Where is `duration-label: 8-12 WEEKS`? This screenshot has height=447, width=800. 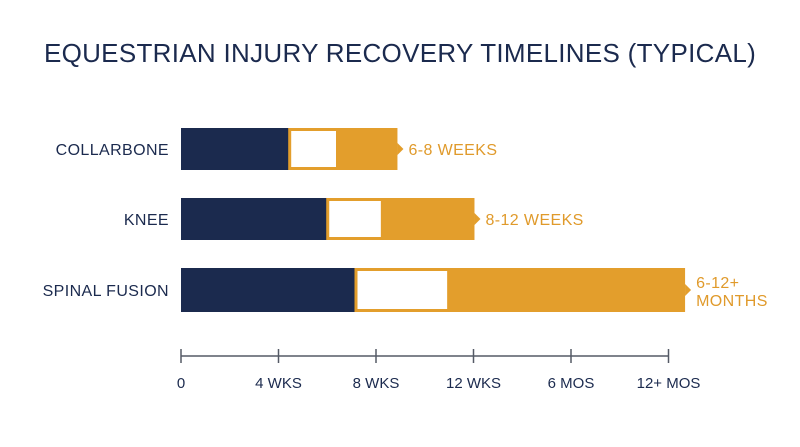
duration-label: 8-12 WEEKS is located at coordinates (534, 220).